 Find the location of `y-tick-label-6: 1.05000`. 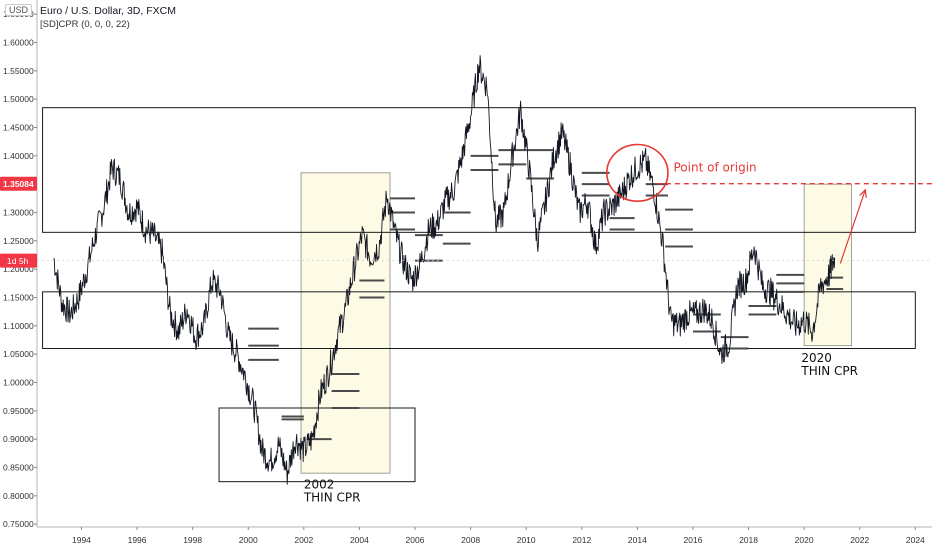

y-tick-label-6: 1.05000 is located at coordinates (18, 354).